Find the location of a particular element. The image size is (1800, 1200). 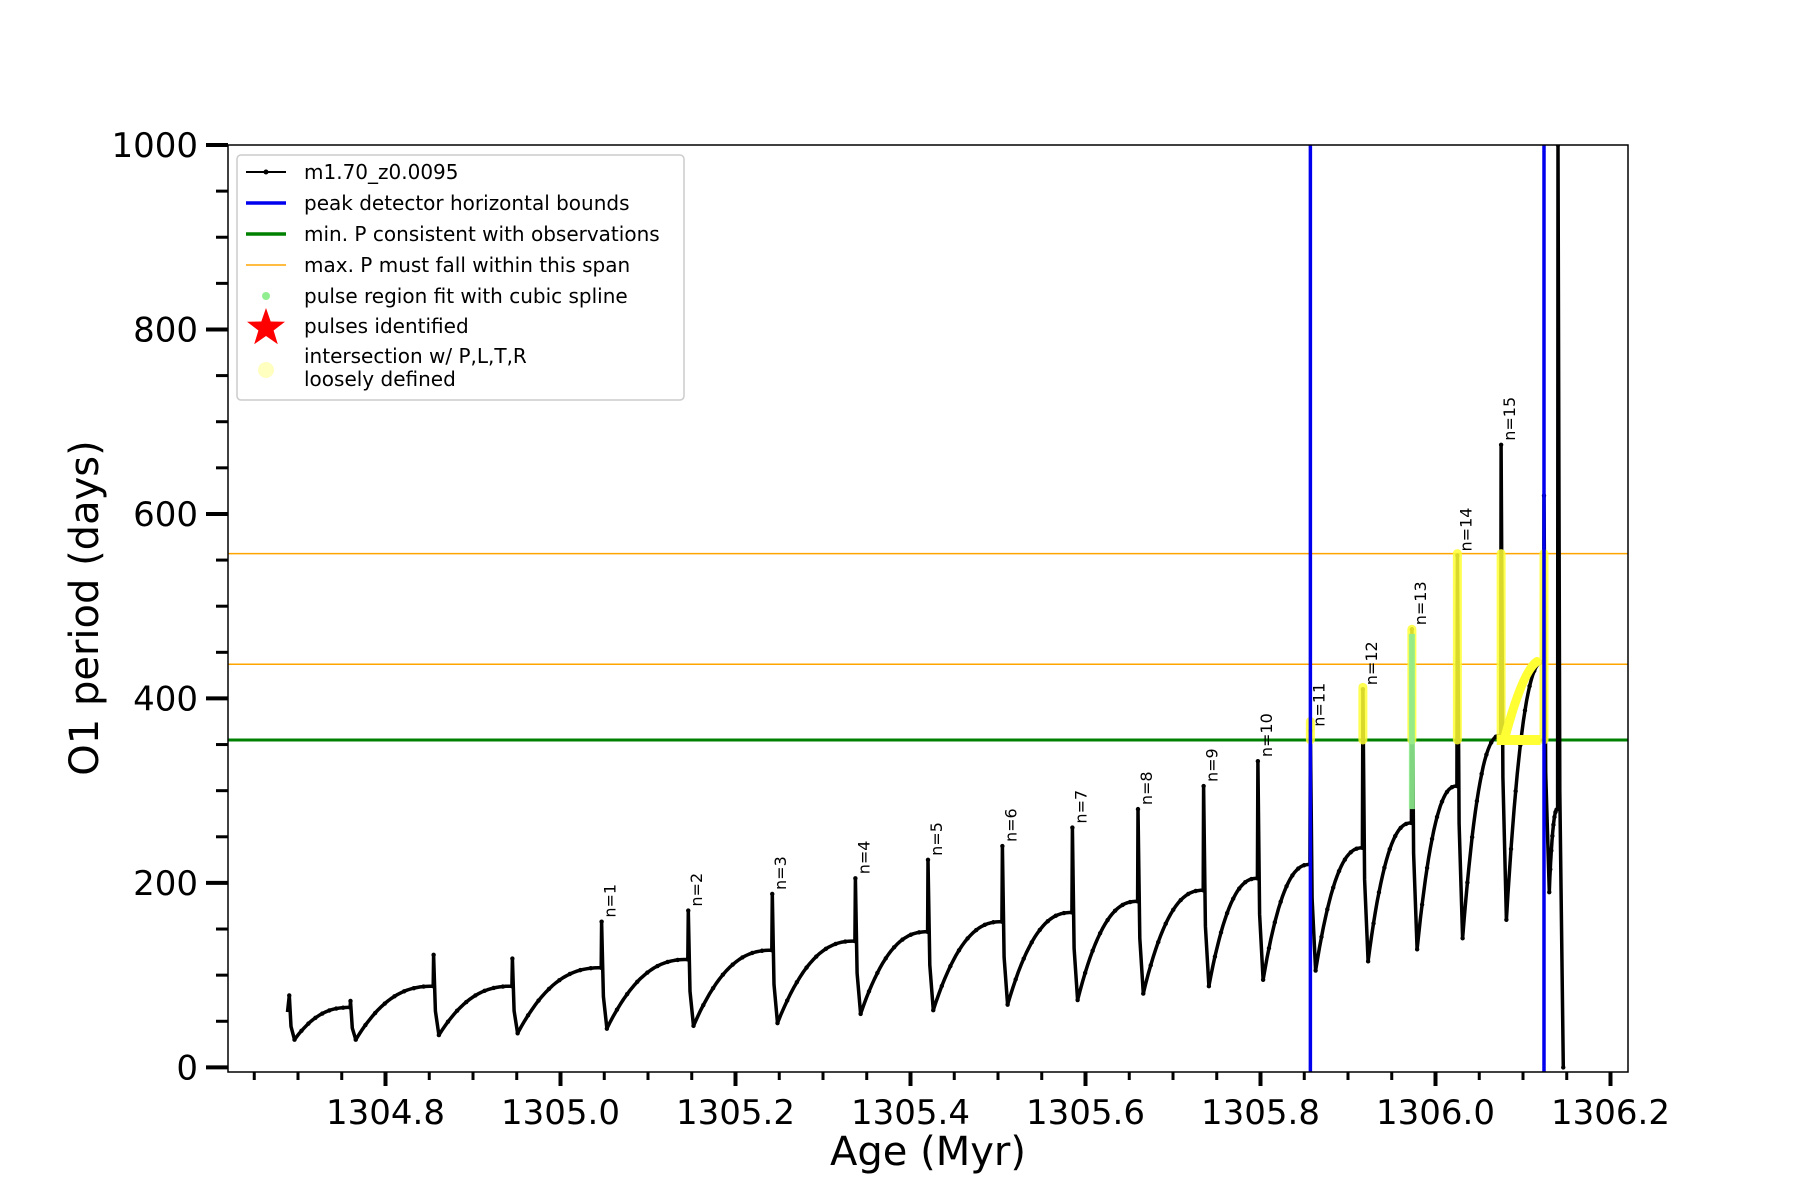

x-tick-label-4: 1305.6 is located at coordinates (1085, 1113).